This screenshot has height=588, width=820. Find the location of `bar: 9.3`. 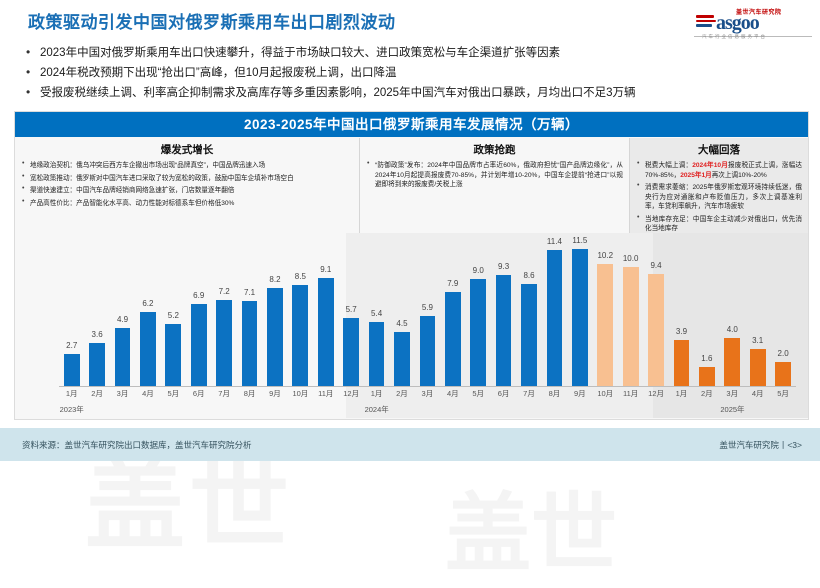

bar: 9.3 is located at coordinates (503, 324).